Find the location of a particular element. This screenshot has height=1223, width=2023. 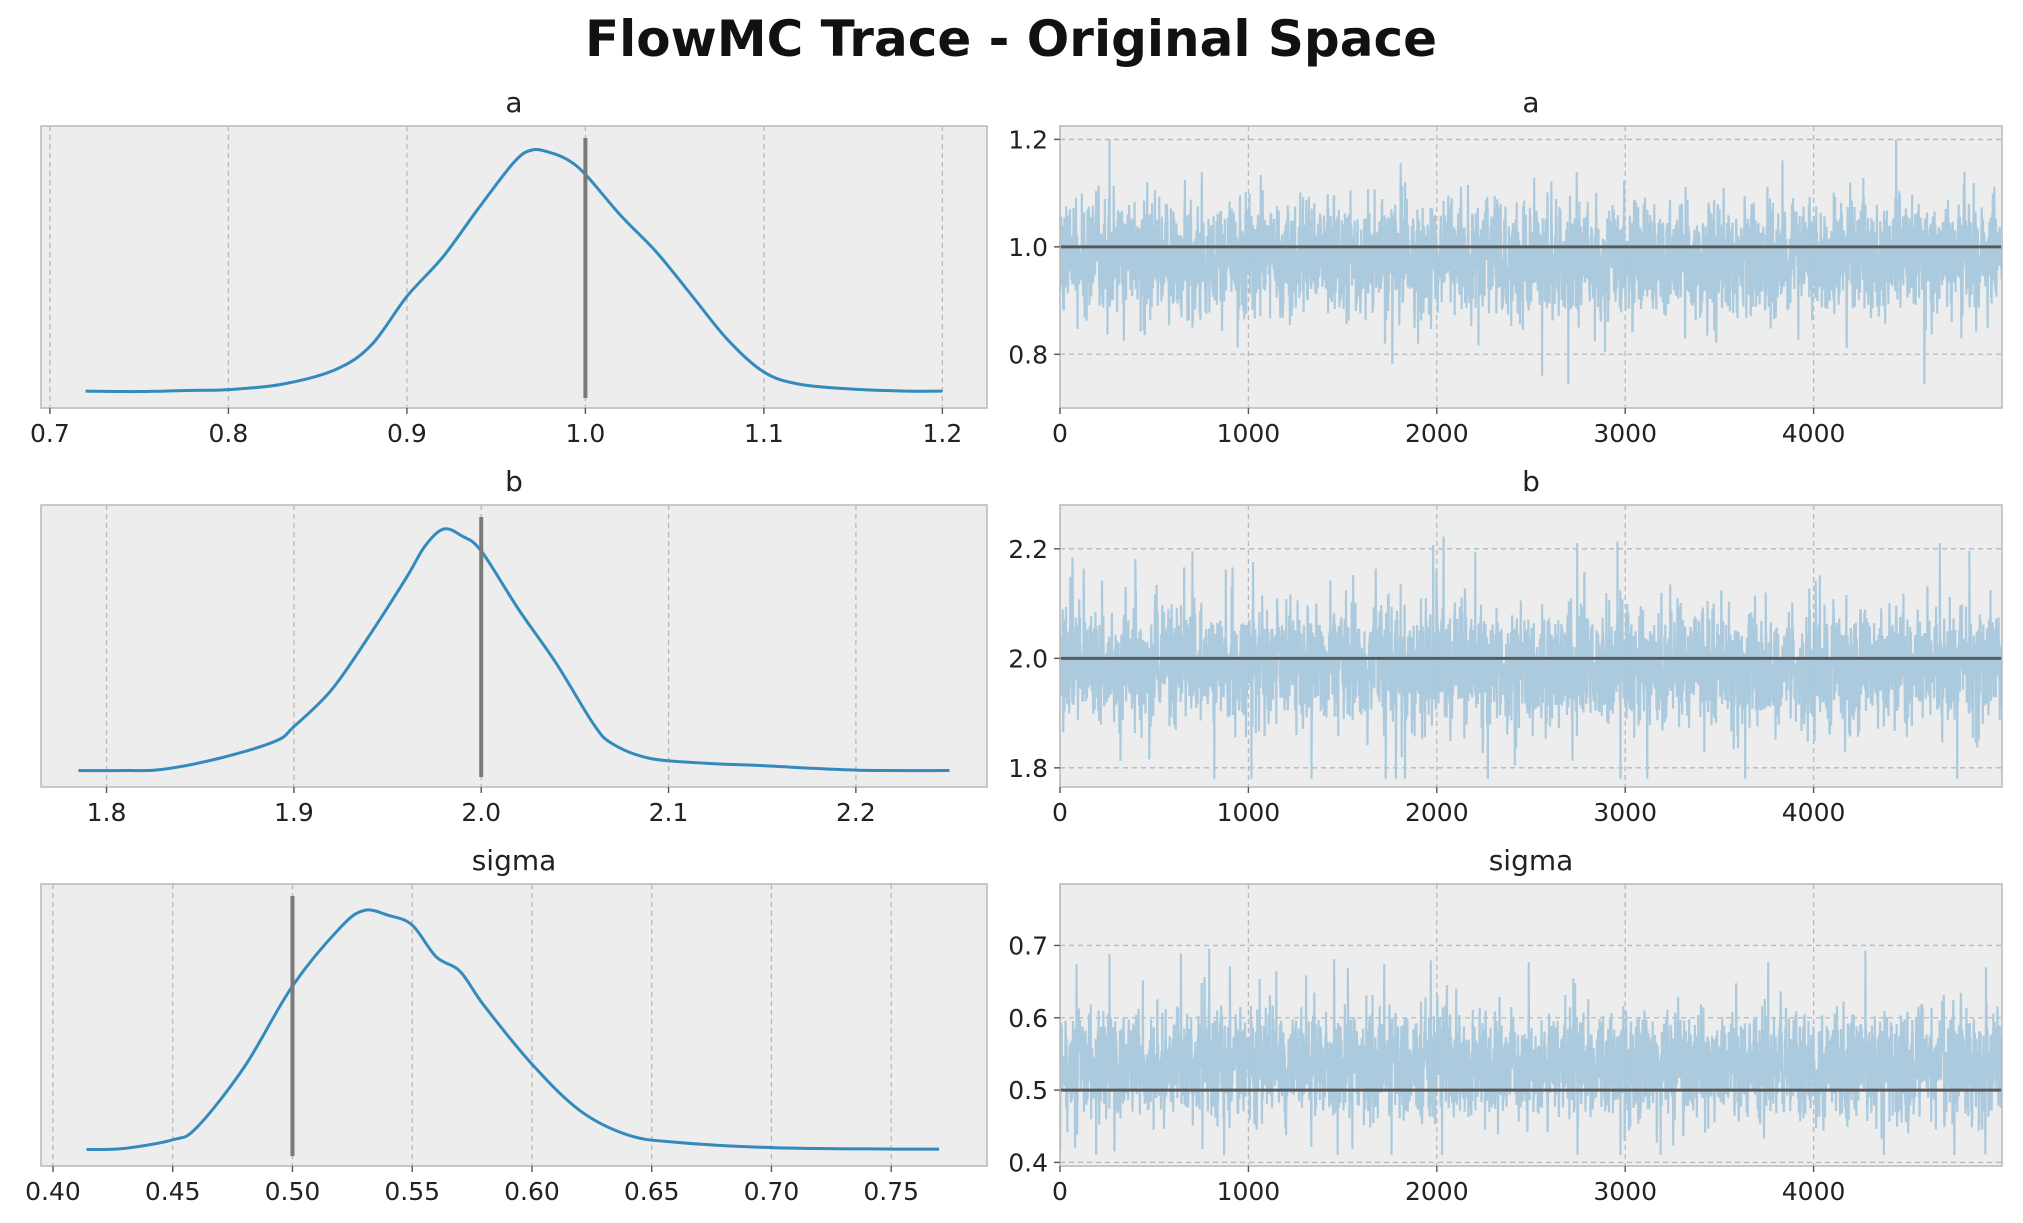

x-tick-label: 0.50 is located at coordinates (293, 1191).